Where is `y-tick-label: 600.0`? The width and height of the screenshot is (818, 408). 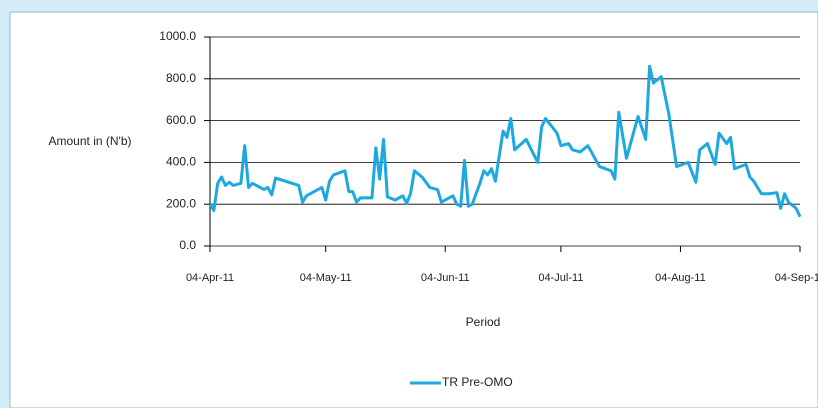 y-tick-label: 600.0 is located at coordinates (181, 120).